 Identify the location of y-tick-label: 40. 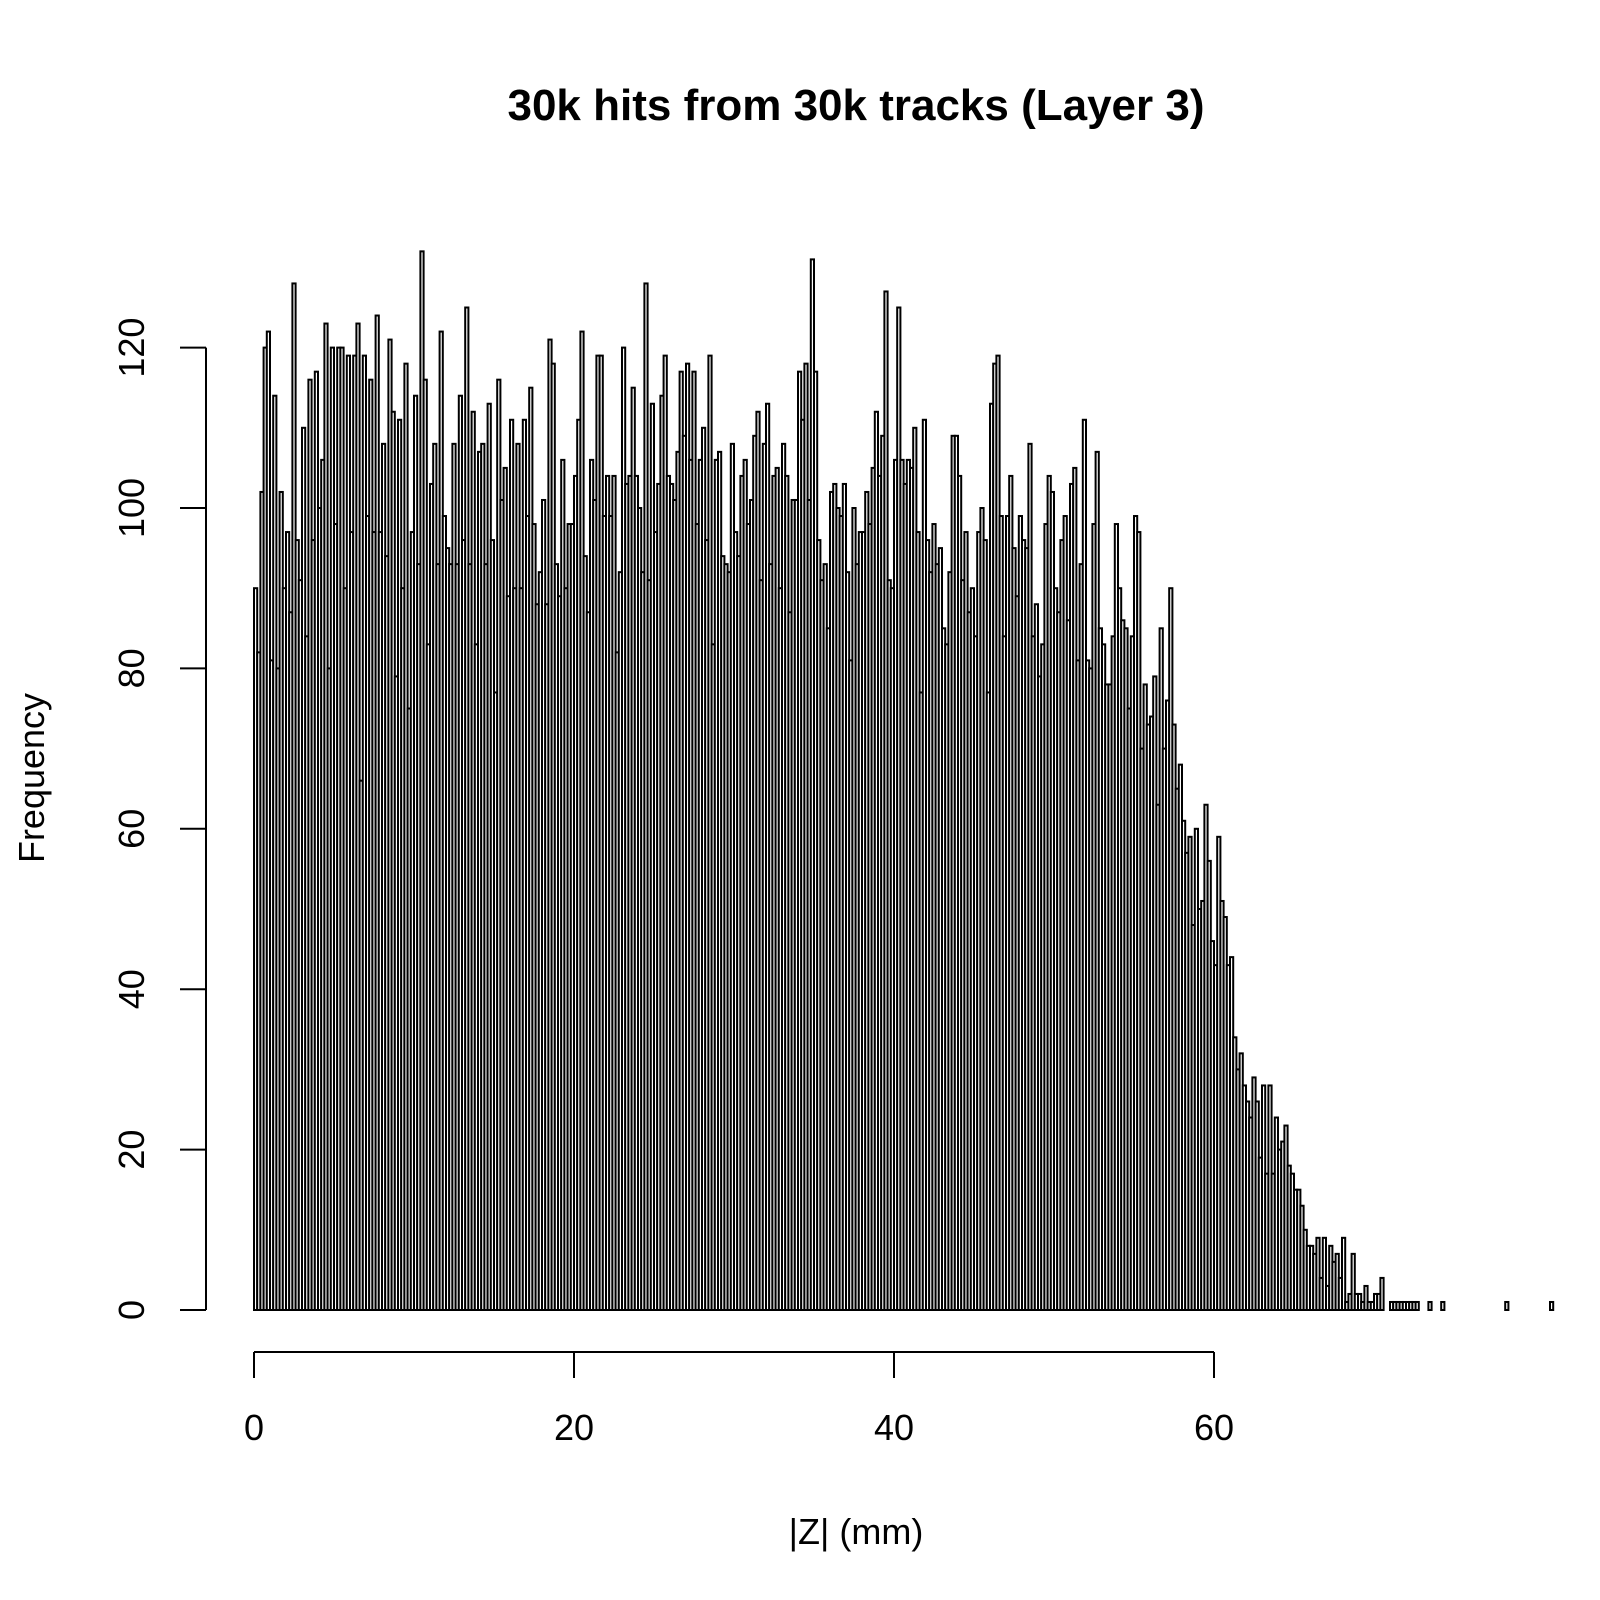
(131, 989).